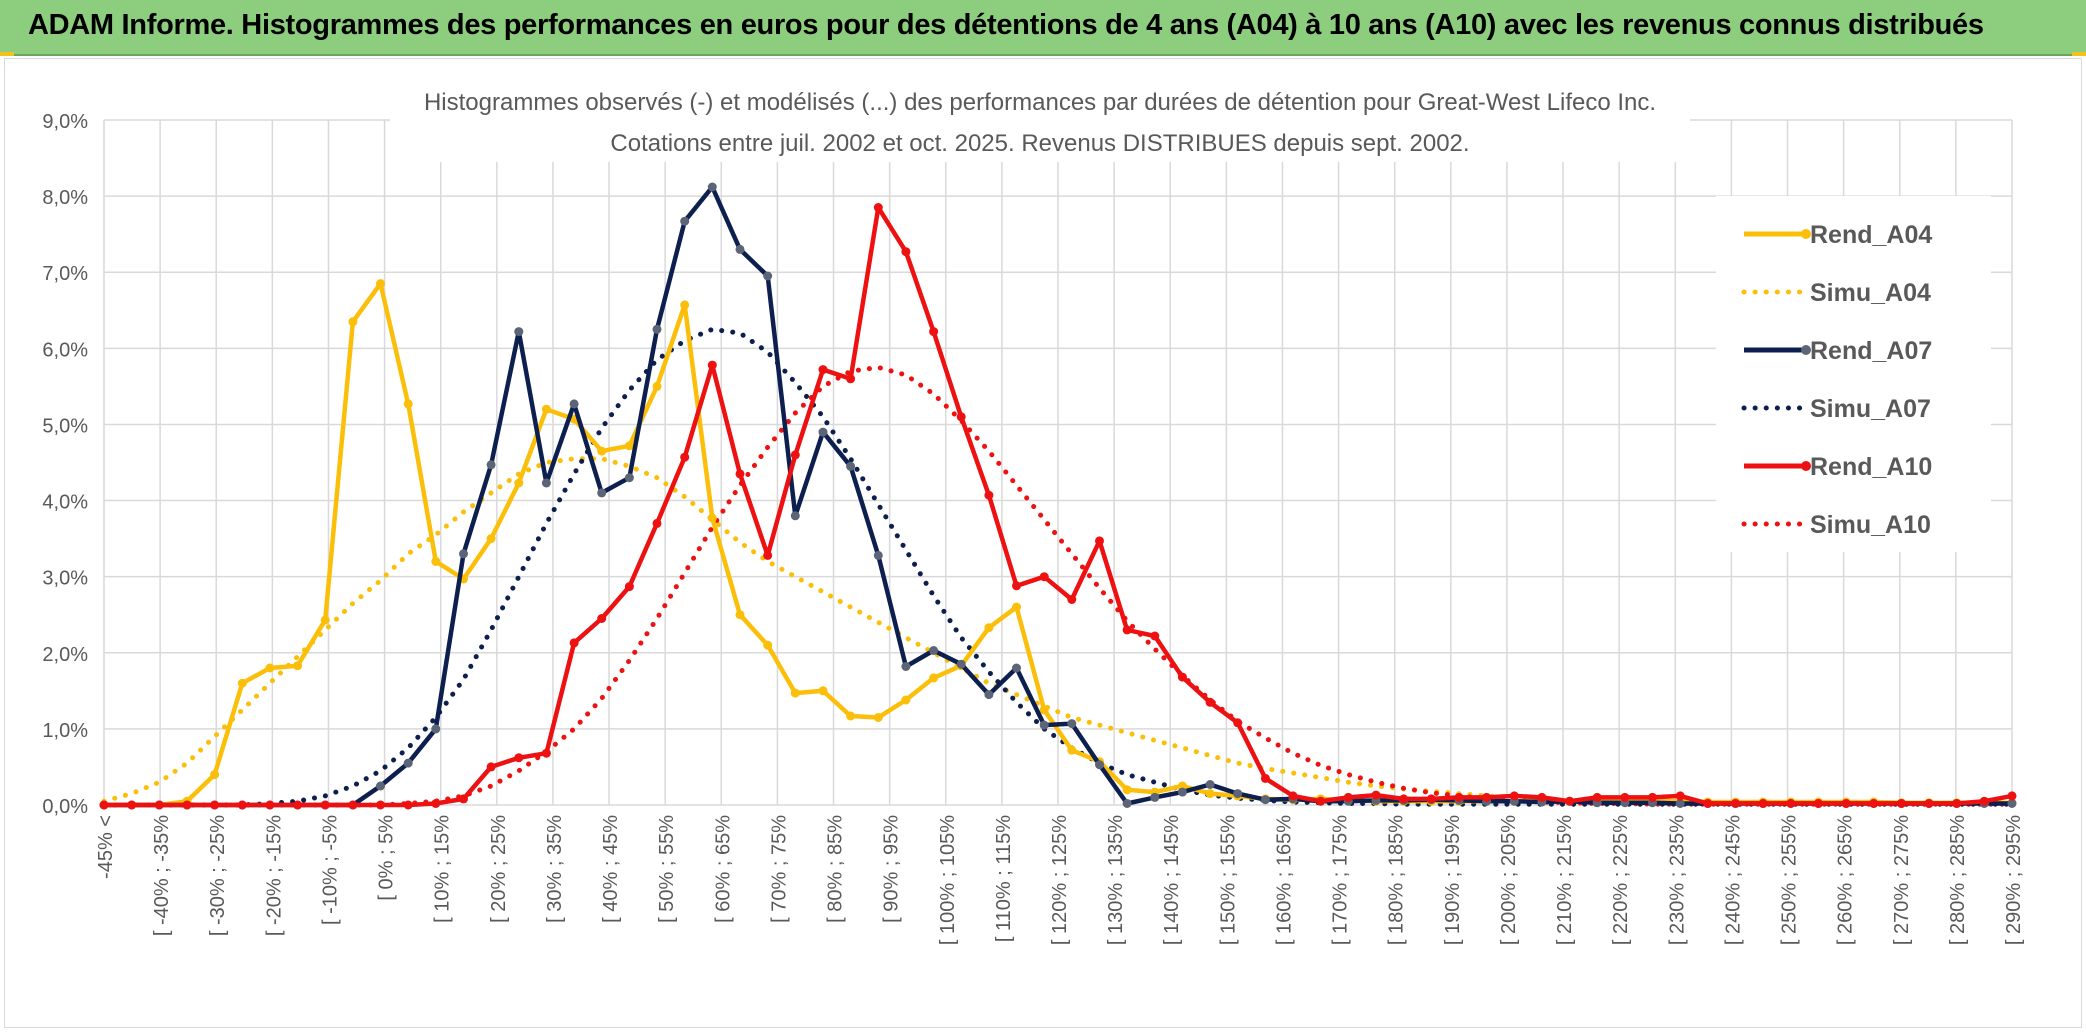 Image resolution: width=2086 pixels, height=1033 pixels. Describe the element at coordinates (779, 869) in the screenshot. I see `x-tick-label: [ 70% ; 75%` at that location.